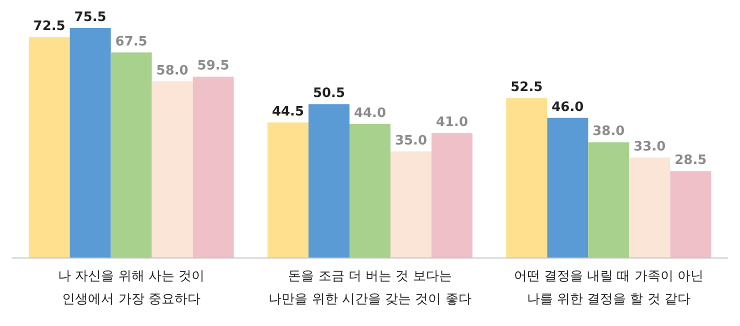  I want to click on data-label: 38.0, so click(608, 132).